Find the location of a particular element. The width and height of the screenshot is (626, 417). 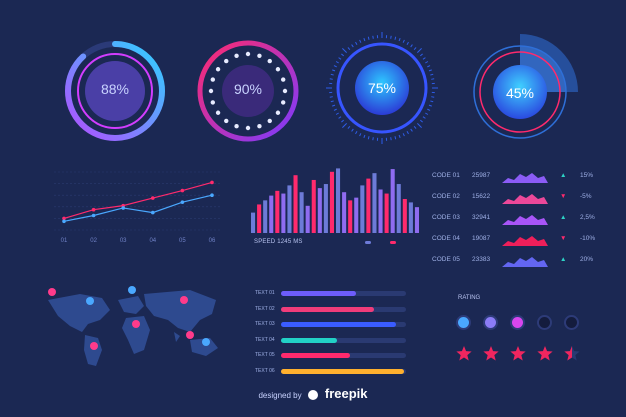

gauge-4-ring is located at coordinates (525, 86).